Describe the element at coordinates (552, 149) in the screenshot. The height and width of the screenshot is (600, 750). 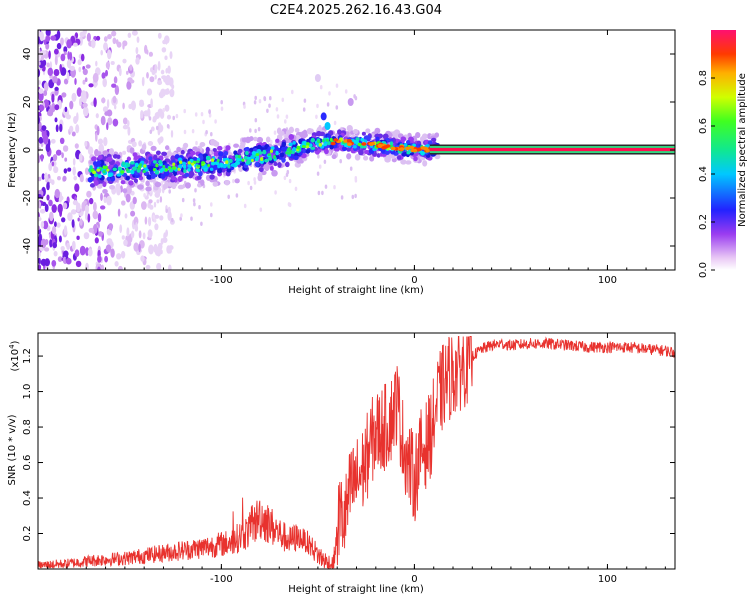
I see `tone-band-core` at that location.